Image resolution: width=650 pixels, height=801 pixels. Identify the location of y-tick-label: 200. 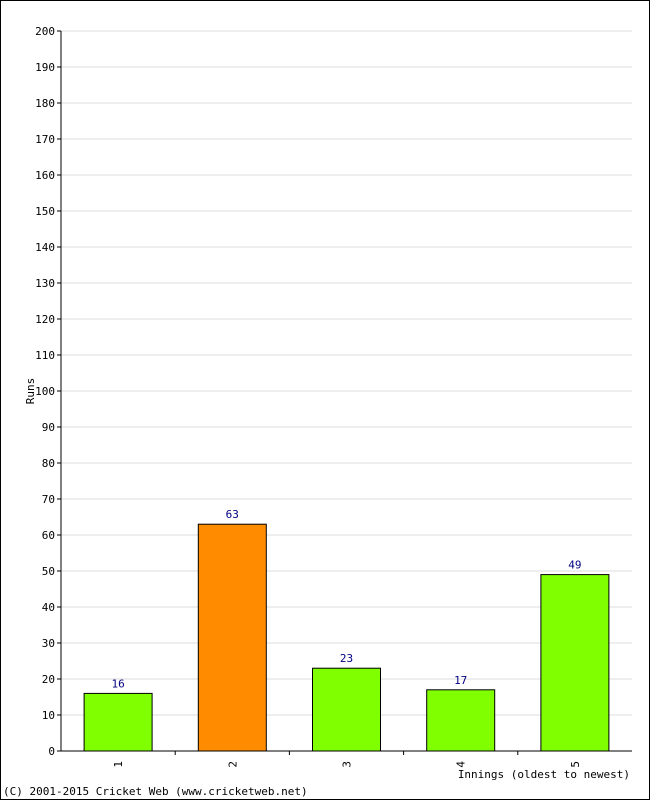
(45, 31).